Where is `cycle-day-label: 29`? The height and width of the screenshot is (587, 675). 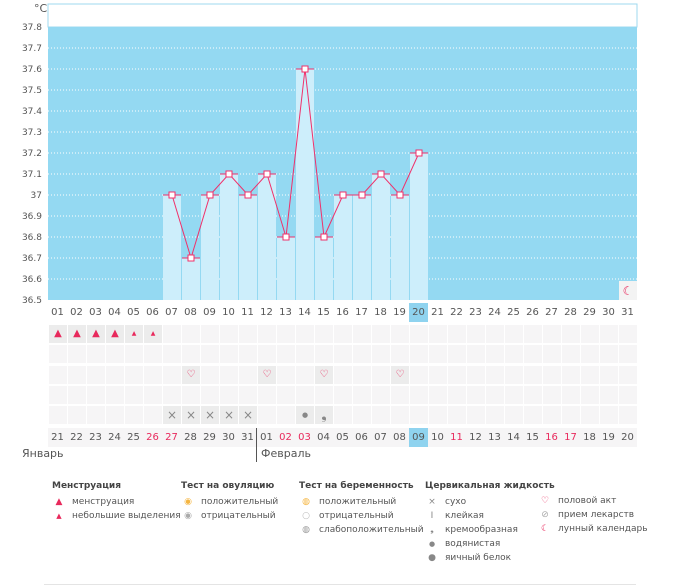 cycle-day-label: 29 is located at coordinates (589, 312).